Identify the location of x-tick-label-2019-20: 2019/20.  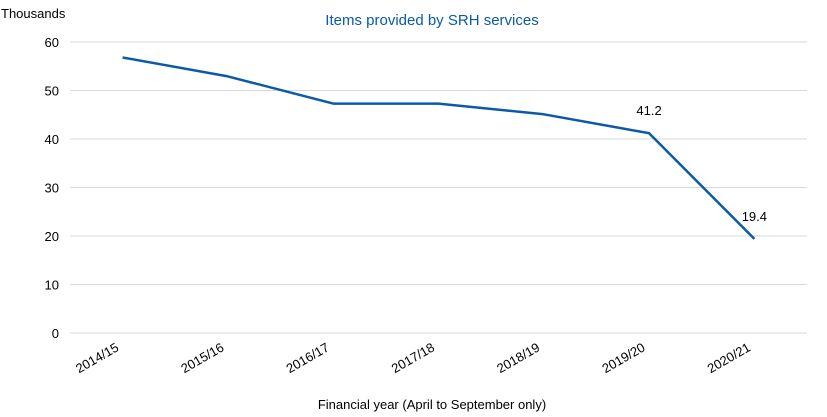
(623, 358).